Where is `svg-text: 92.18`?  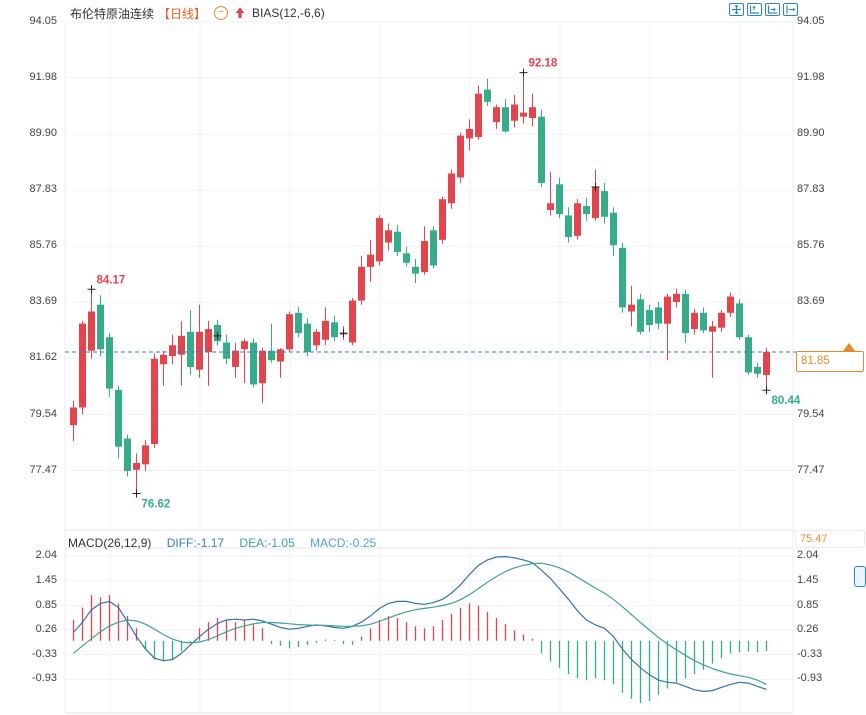
svg-text: 92.18 is located at coordinates (543, 64).